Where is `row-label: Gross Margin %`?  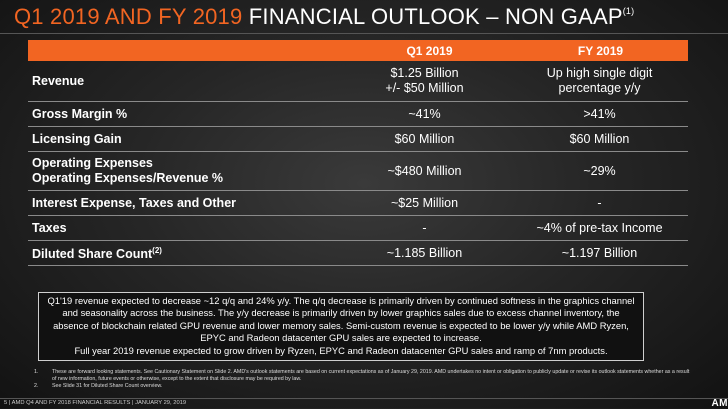 row-label: Gross Margin % is located at coordinates (80, 113).